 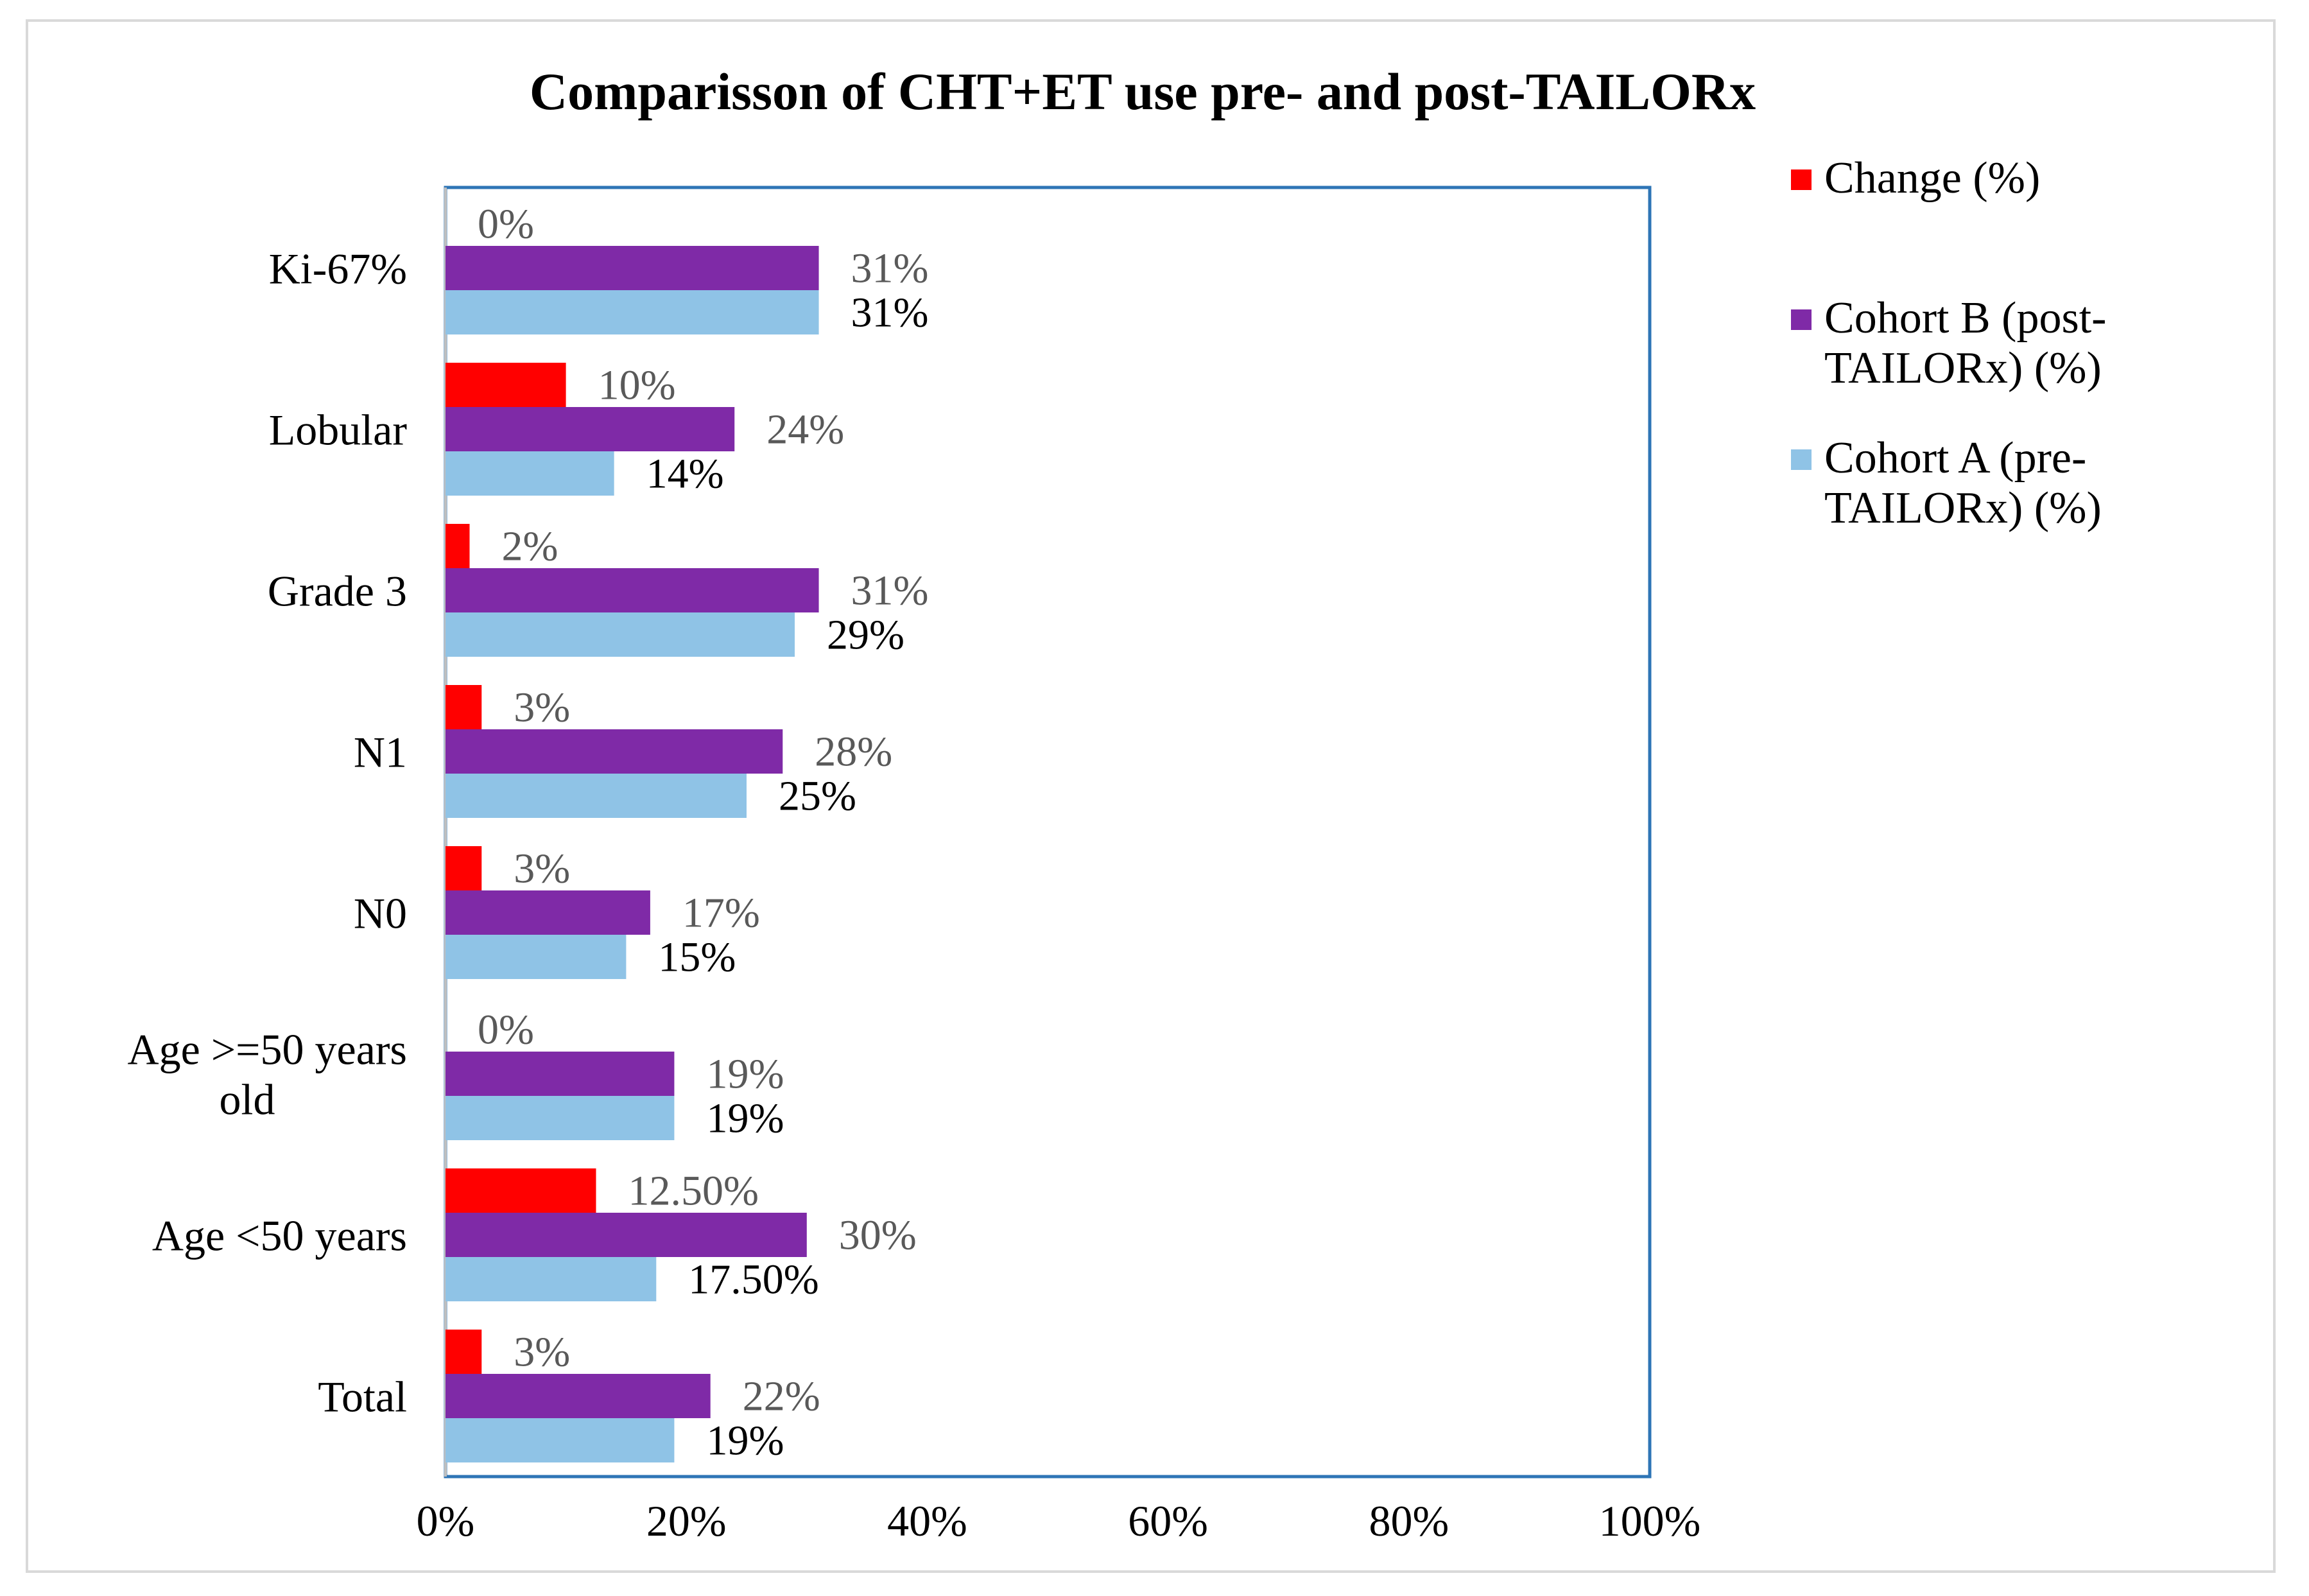 What do you see at coordinates (381, 913) in the screenshot?
I see `category-label: N0` at bounding box center [381, 913].